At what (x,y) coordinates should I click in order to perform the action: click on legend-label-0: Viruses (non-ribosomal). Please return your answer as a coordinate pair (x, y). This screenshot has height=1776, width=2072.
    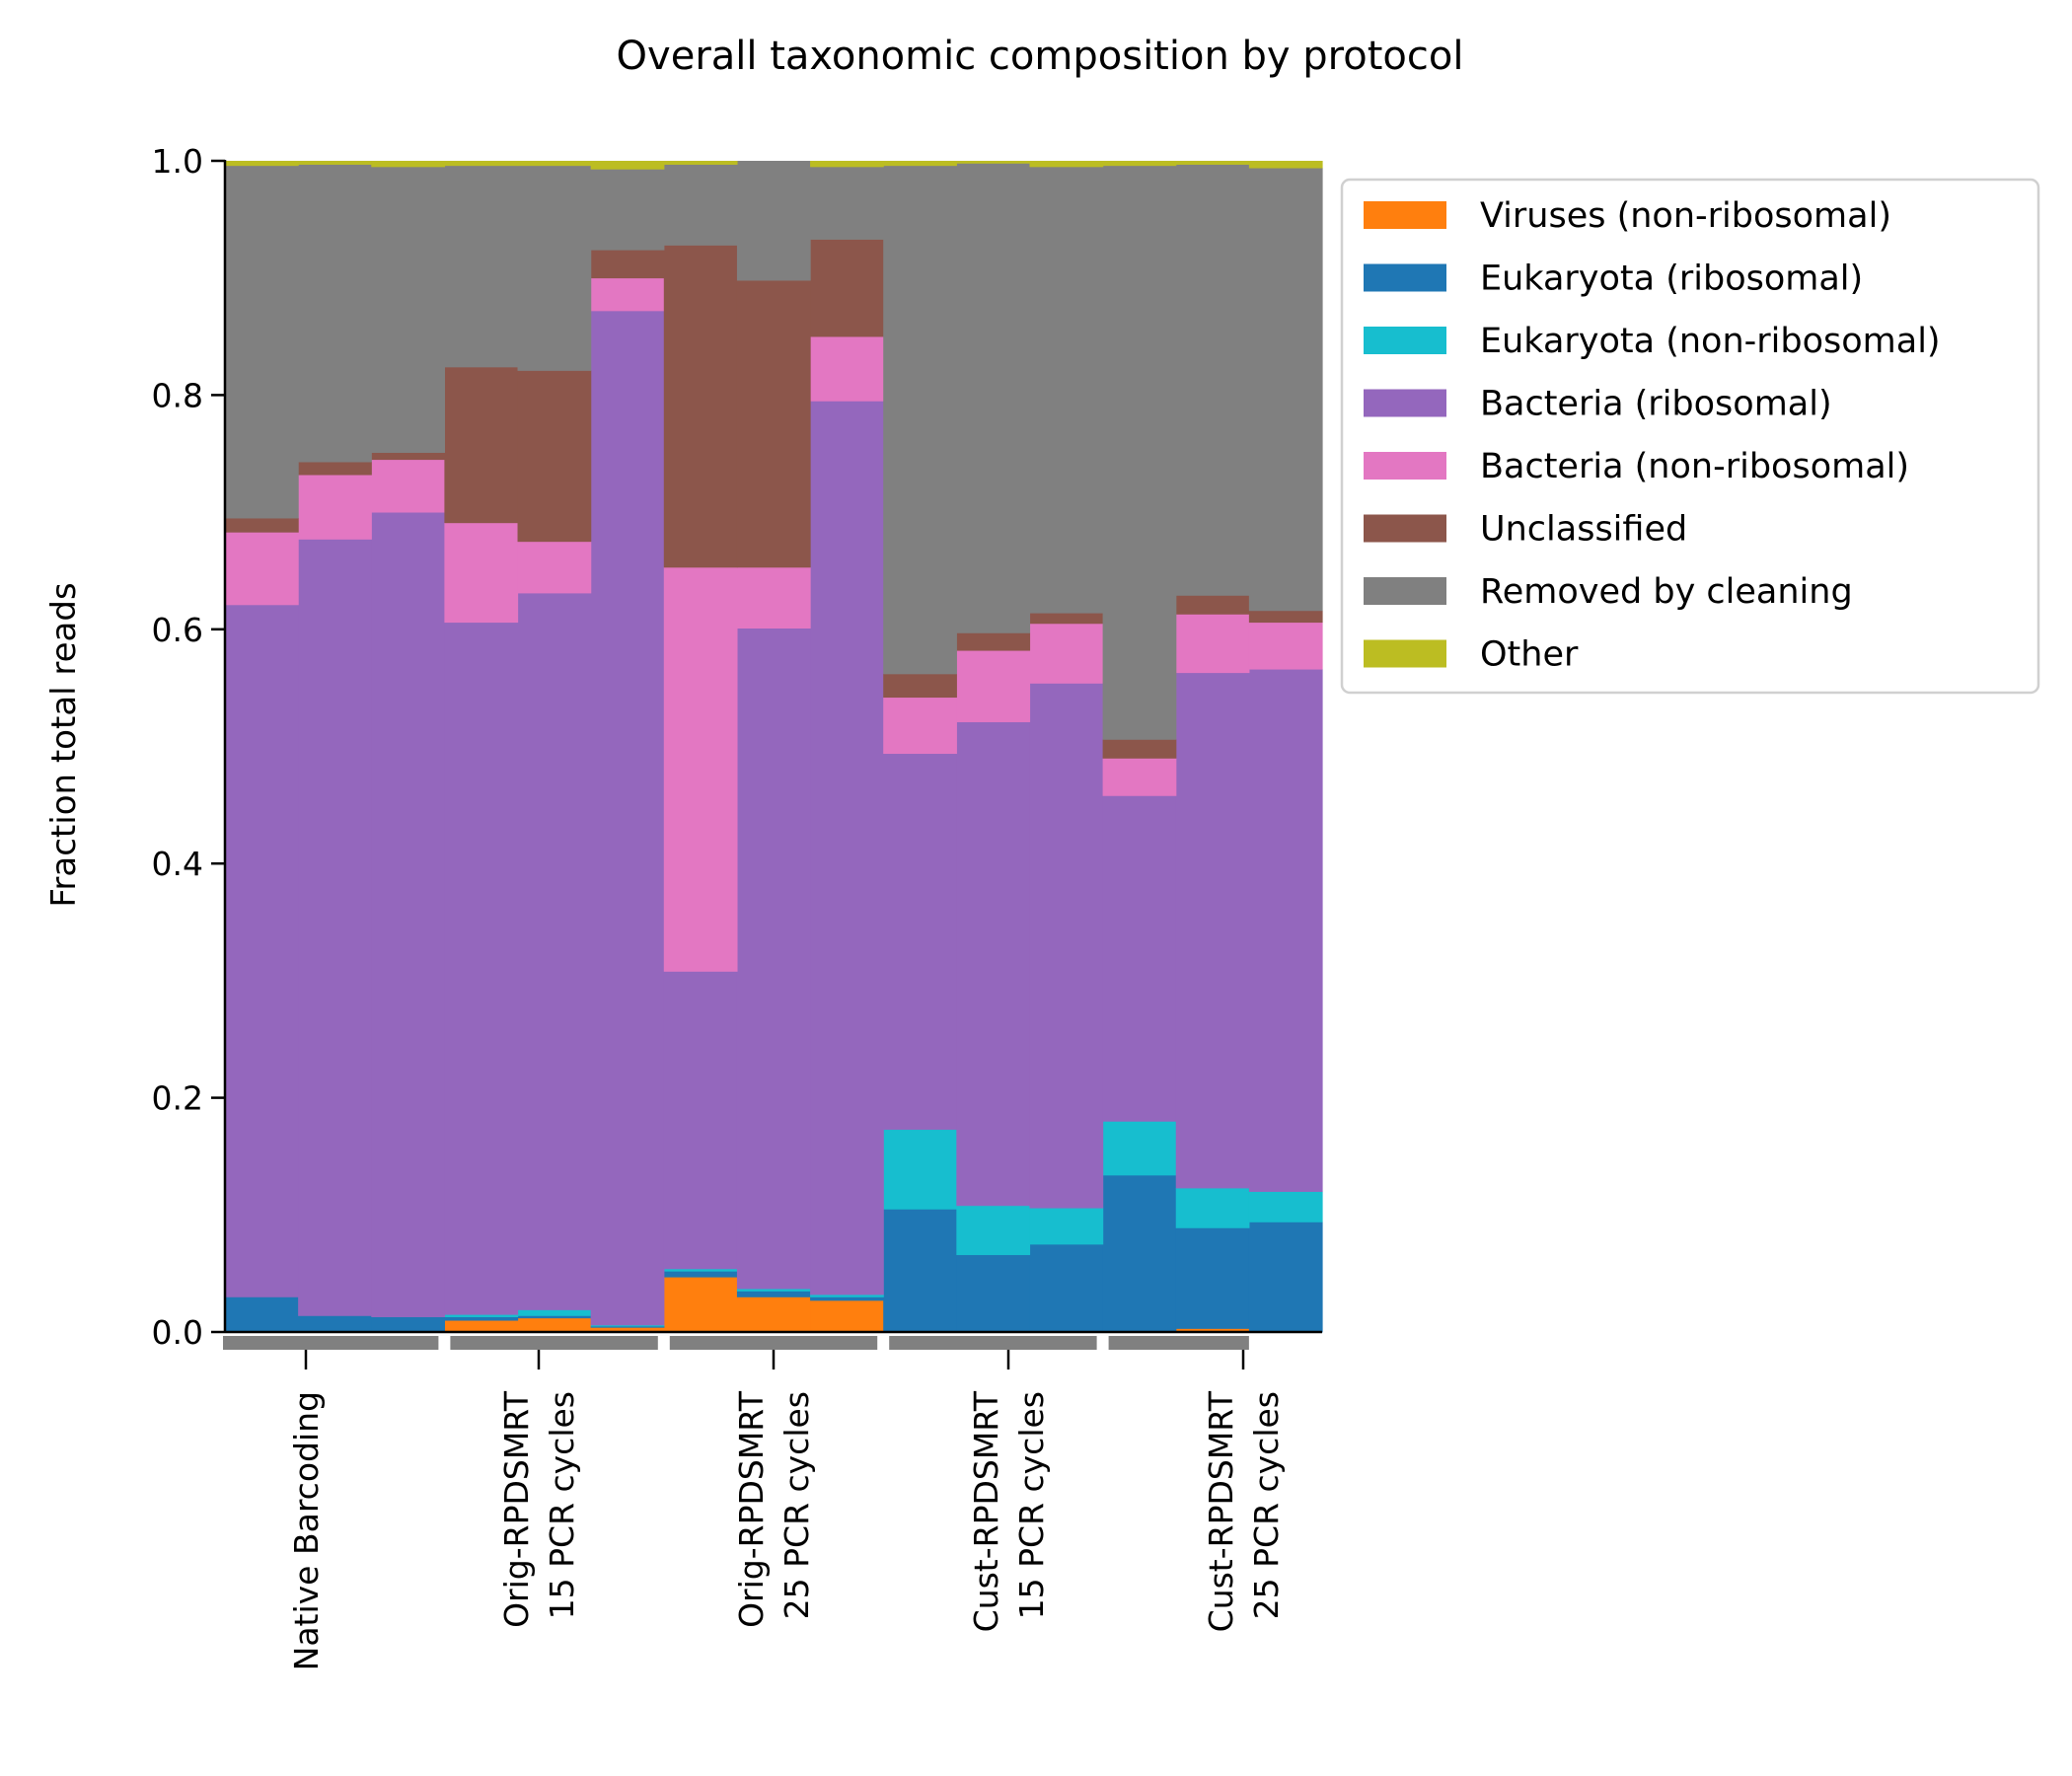
    Looking at the image, I should click on (1685, 216).